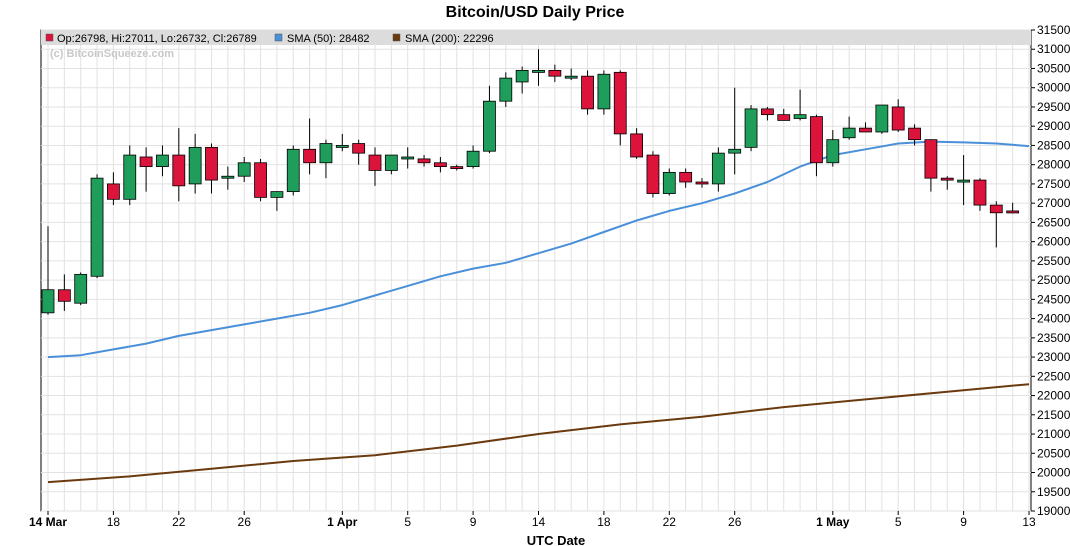  I want to click on y-tick-label: 21500, so click(1053, 415).